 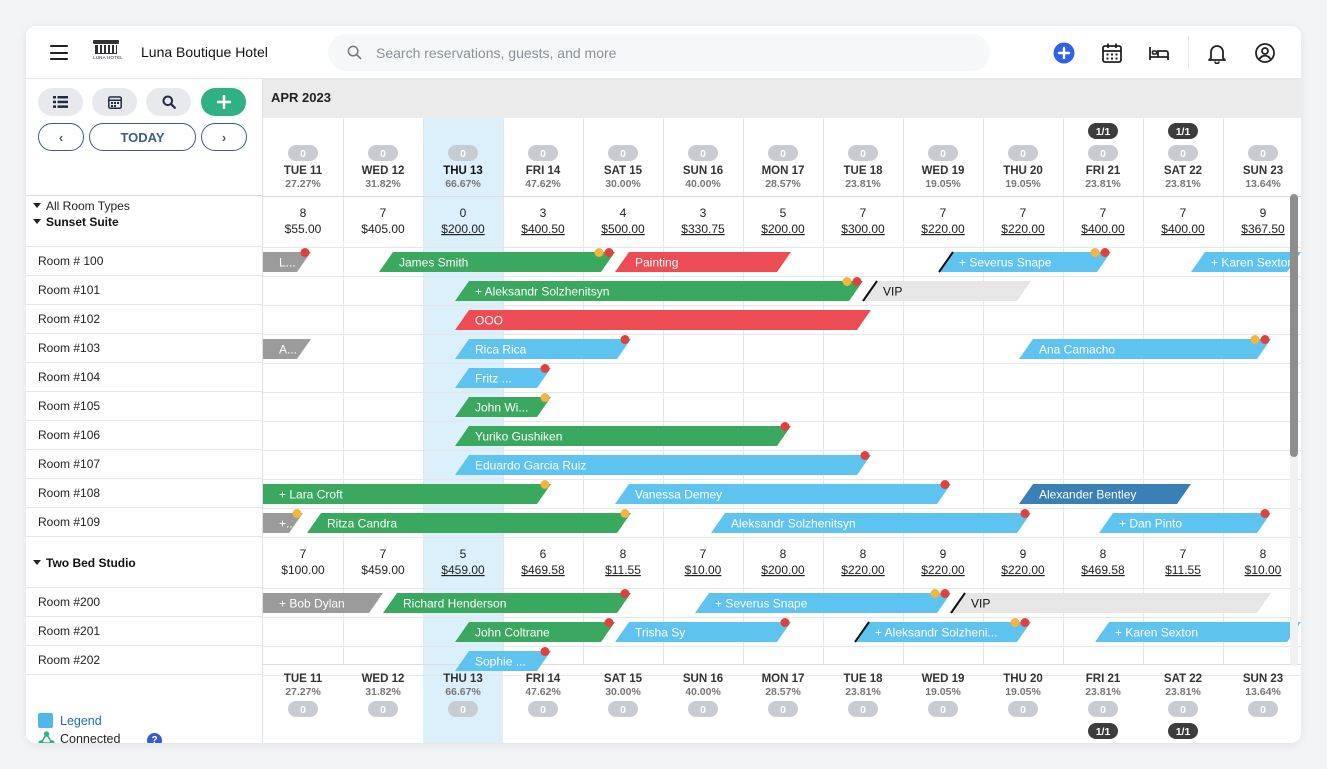 What do you see at coordinates (1105, 252) in the screenshot?
I see `alert-dot-icon` at bounding box center [1105, 252].